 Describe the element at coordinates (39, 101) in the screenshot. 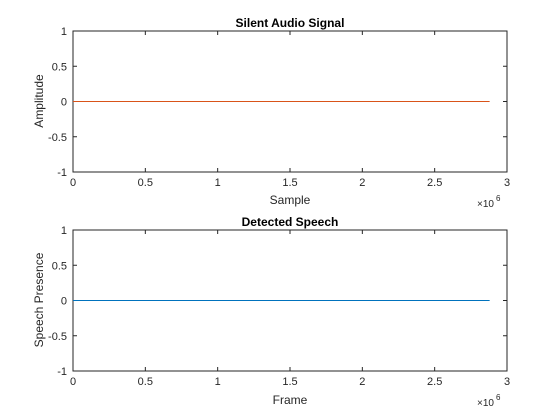

I see `y-axis-label: Amplitude` at that location.